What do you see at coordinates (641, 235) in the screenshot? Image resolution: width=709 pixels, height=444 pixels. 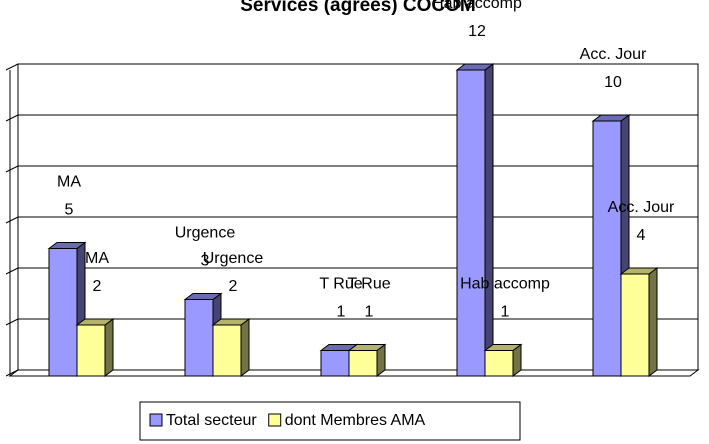 I see `data-label: 4` at bounding box center [641, 235].